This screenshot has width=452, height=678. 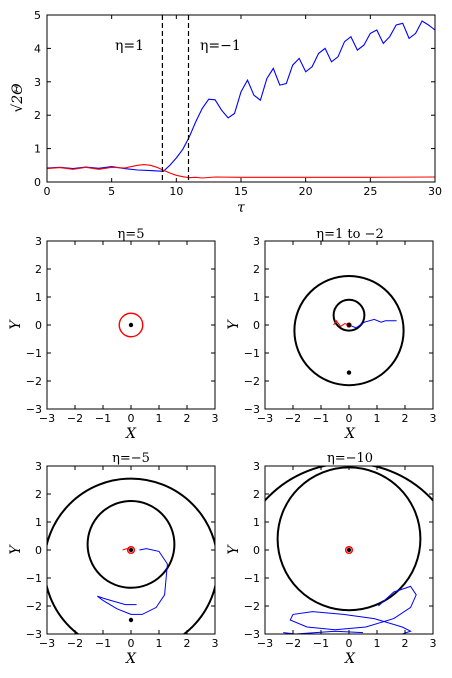 I want to click on orbit-panel-title: η=5, so click(x=131, y=234).